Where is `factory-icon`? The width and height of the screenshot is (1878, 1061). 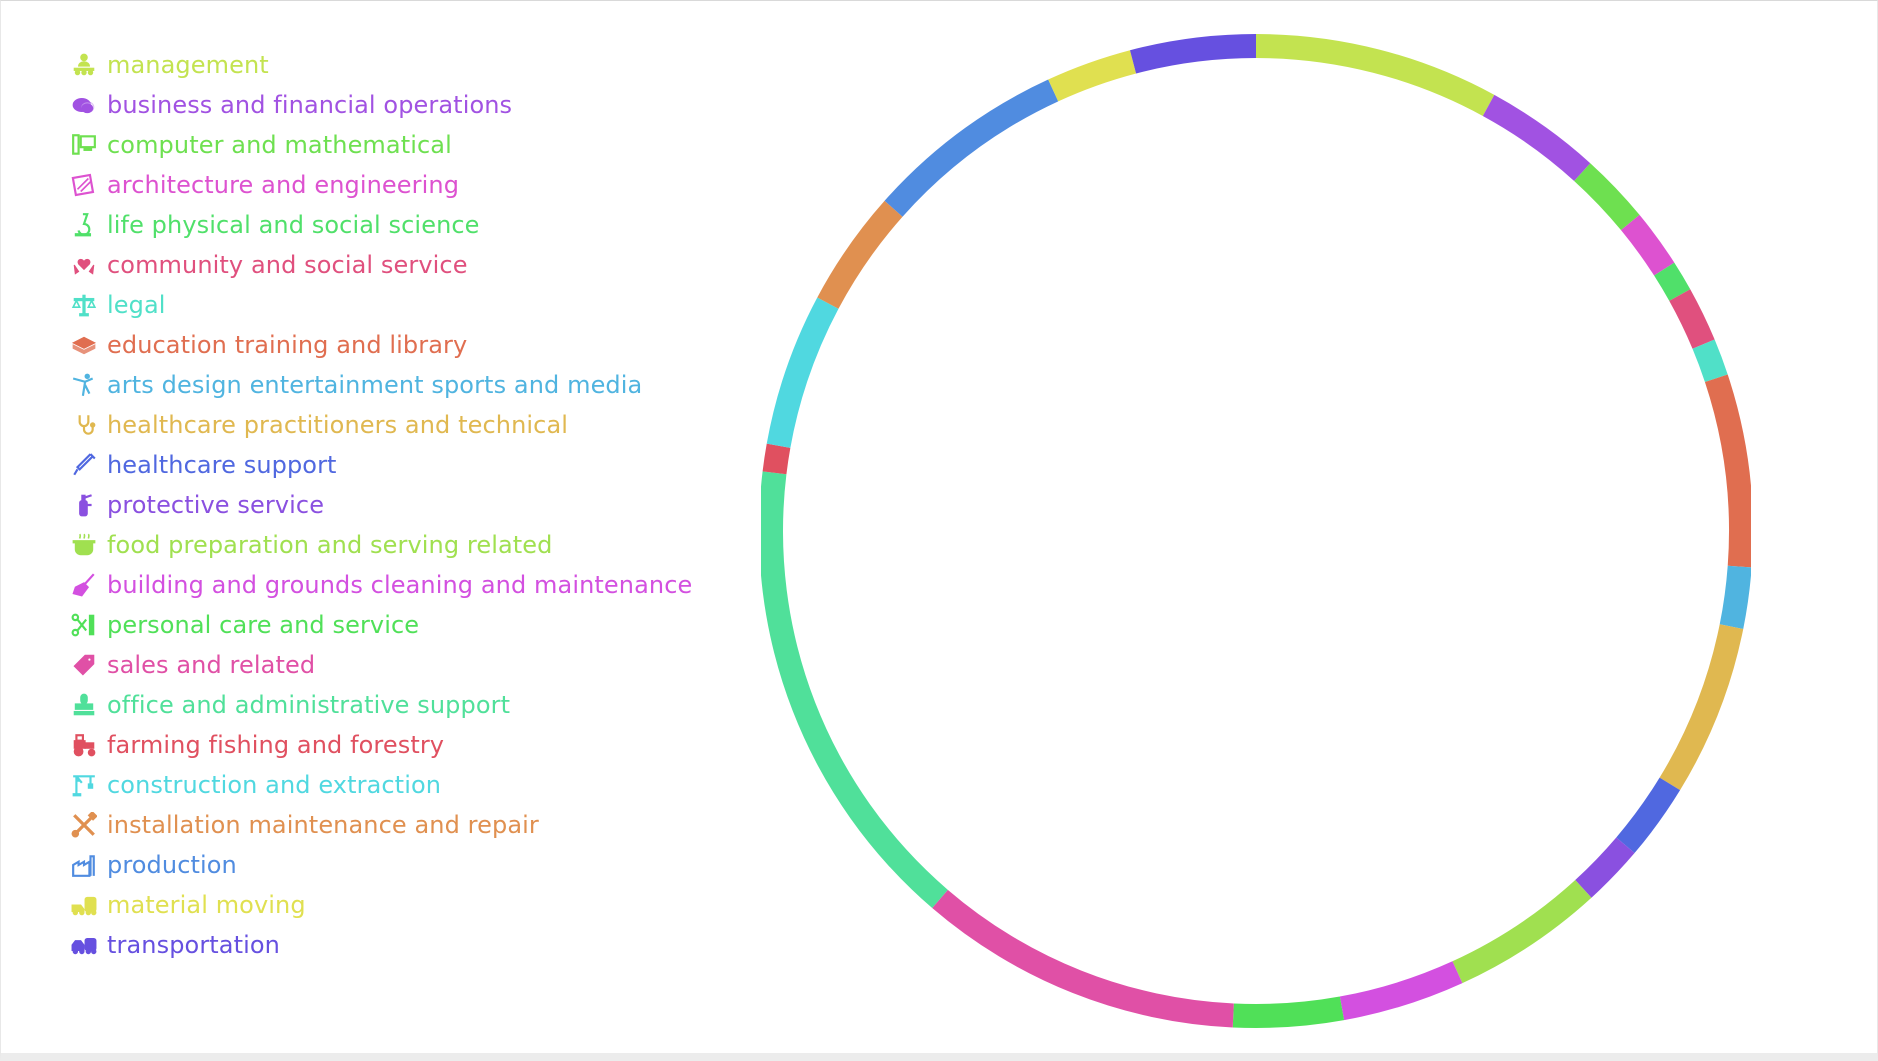
factory-icon is located at coordinates (84, 865).